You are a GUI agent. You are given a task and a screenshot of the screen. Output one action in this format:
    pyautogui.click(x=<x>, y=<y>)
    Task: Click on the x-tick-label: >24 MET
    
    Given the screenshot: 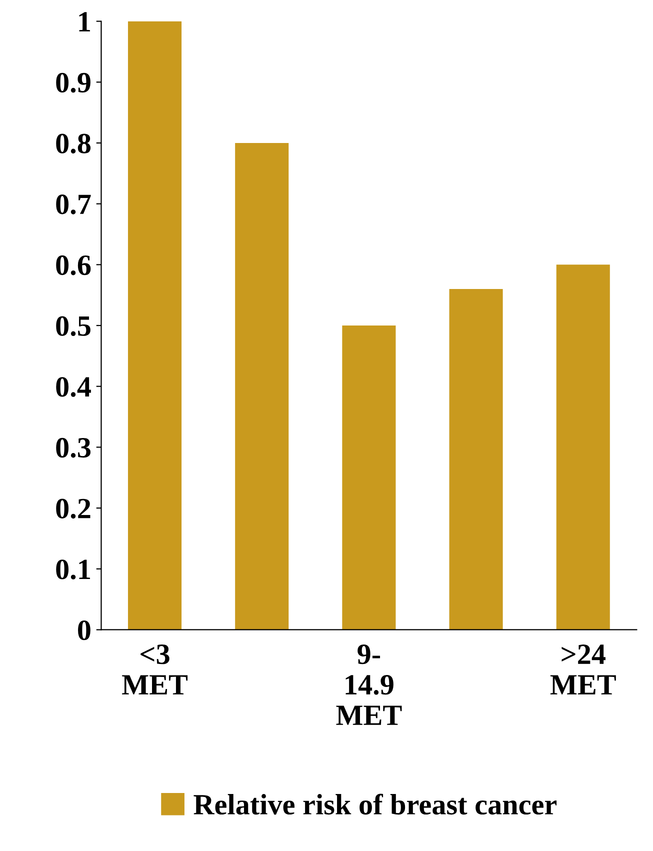 What is the action you would take?
    pyautogui.click(x=583, y=669)
    